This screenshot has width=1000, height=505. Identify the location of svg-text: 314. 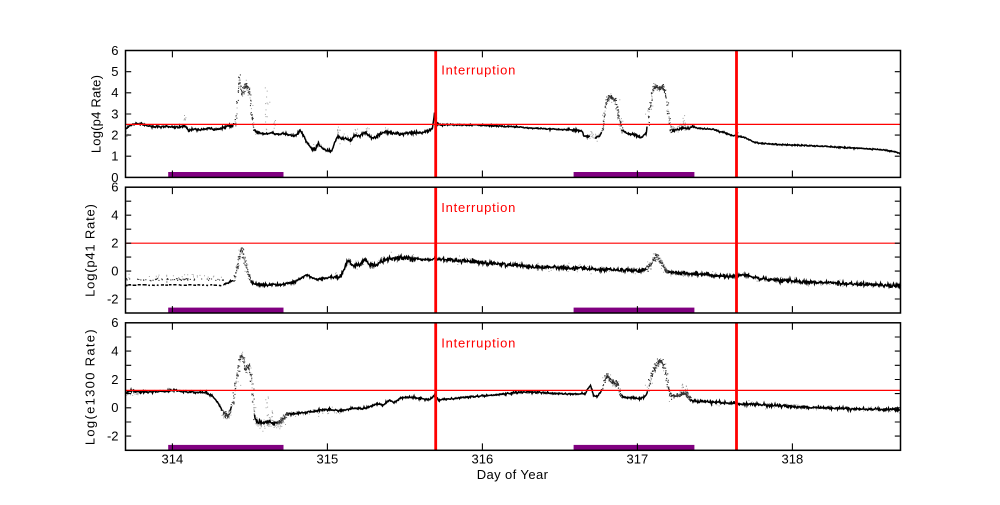
(173, 459).